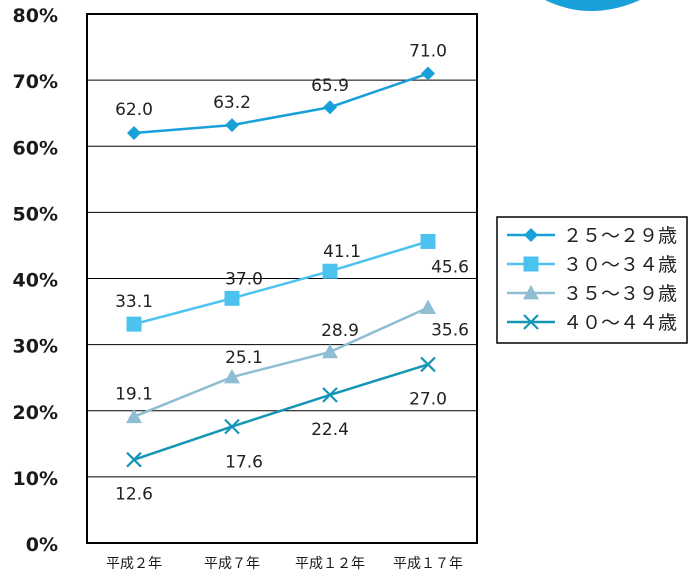 This screenshot has width=690, height=583. What do you see at coordinates (35, 347) in the screenshot?
I see `y-tick-label: 30%` at bounding box center [35, 347].